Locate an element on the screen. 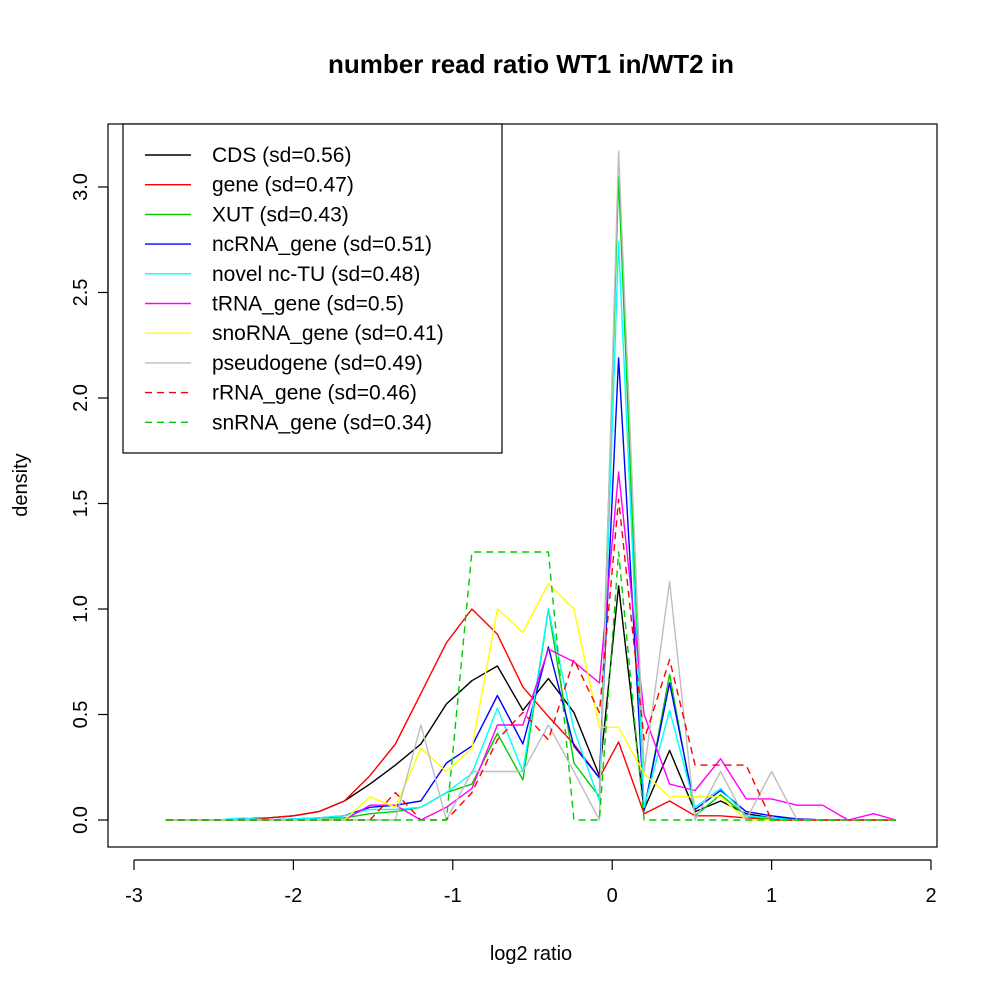 This screenshot has width=1000, height=1000. x-tick-label: -2 is located at coordinates (294, 896).